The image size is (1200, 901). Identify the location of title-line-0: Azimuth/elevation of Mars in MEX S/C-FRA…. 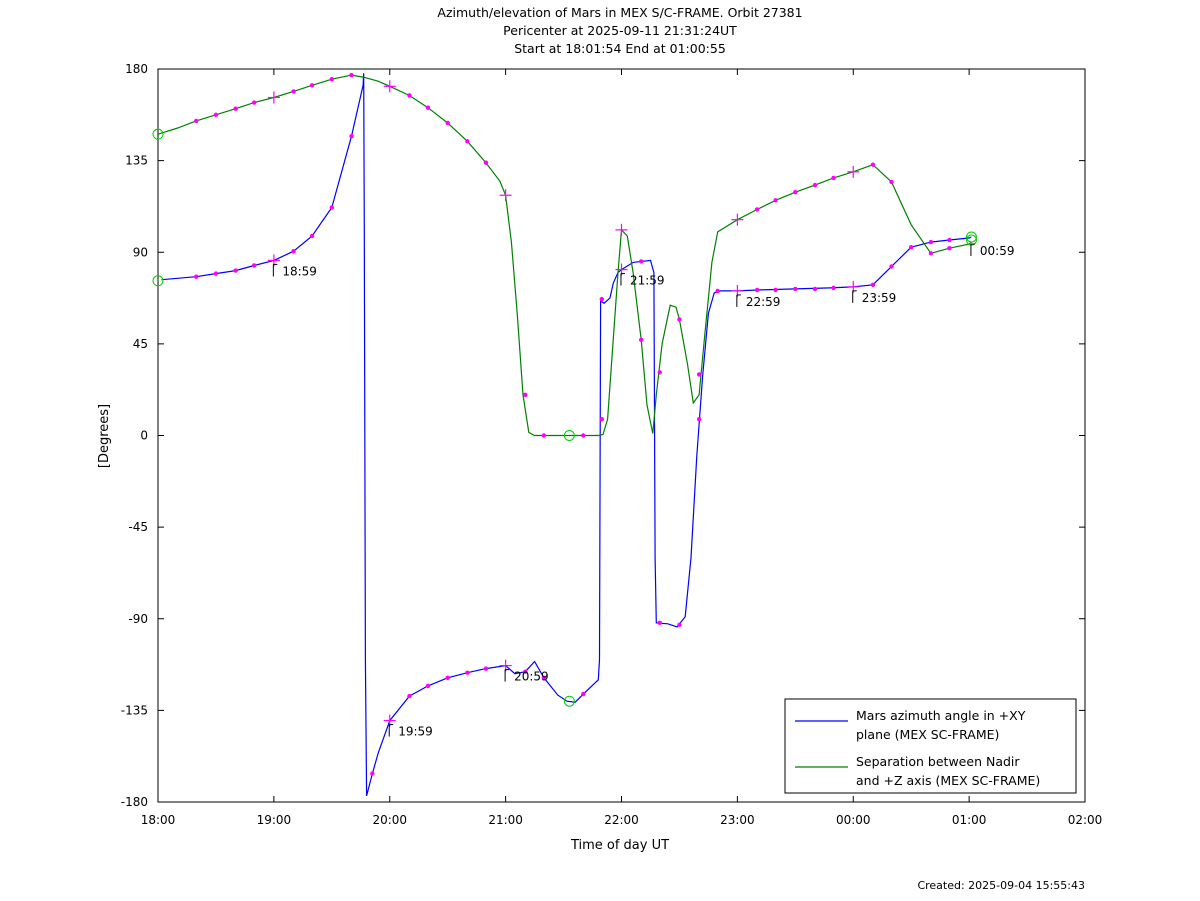
(619, 12).